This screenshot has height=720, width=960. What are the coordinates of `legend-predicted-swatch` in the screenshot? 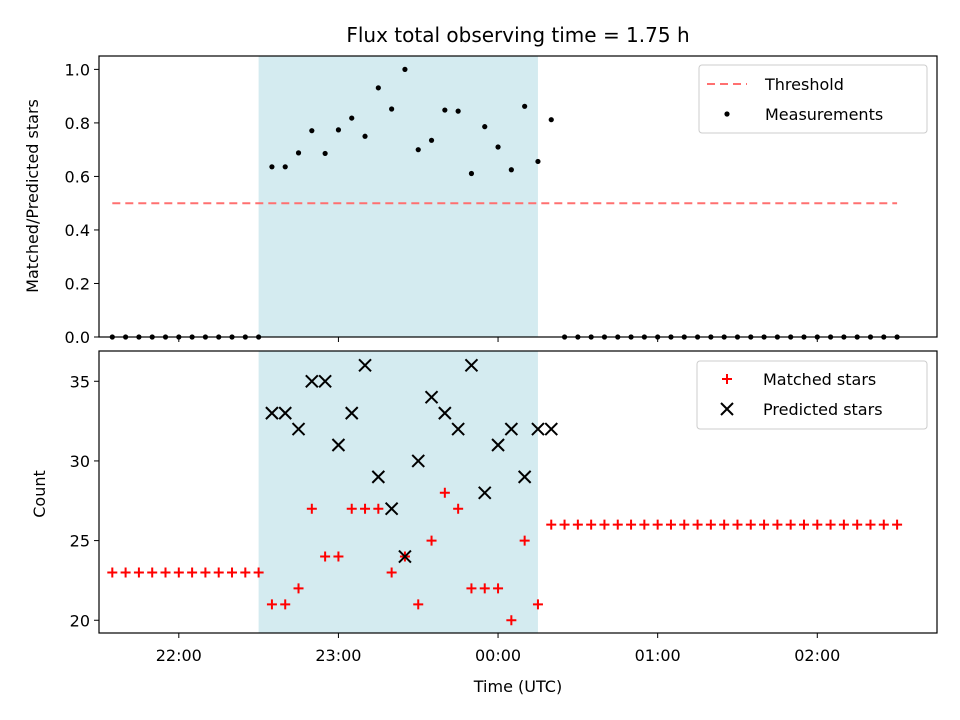 It's located at (727, 409).